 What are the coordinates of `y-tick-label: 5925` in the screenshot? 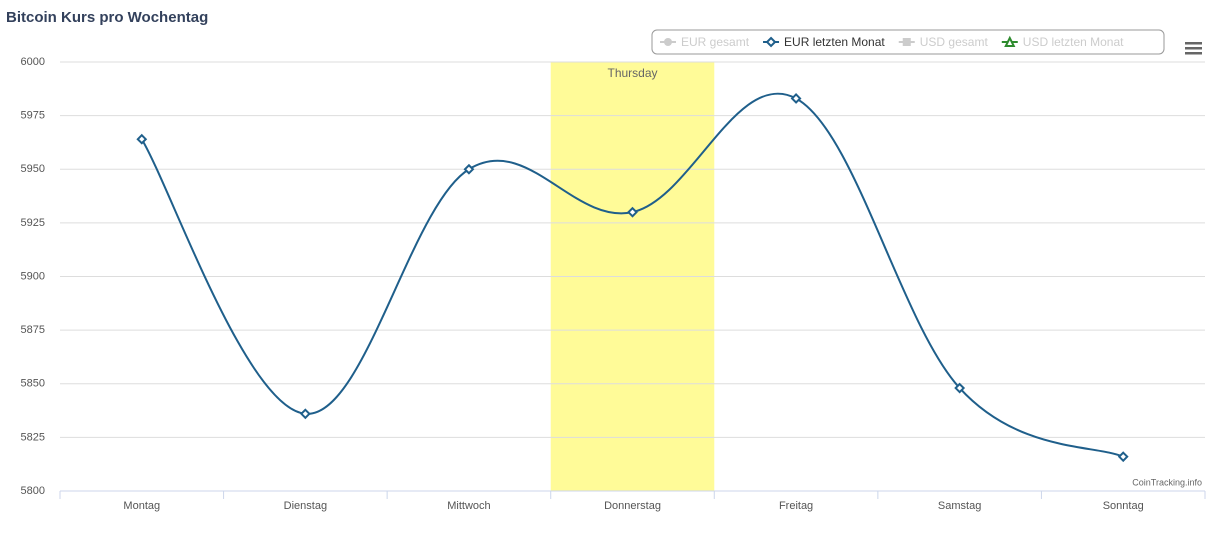 It's located at (33, 223).